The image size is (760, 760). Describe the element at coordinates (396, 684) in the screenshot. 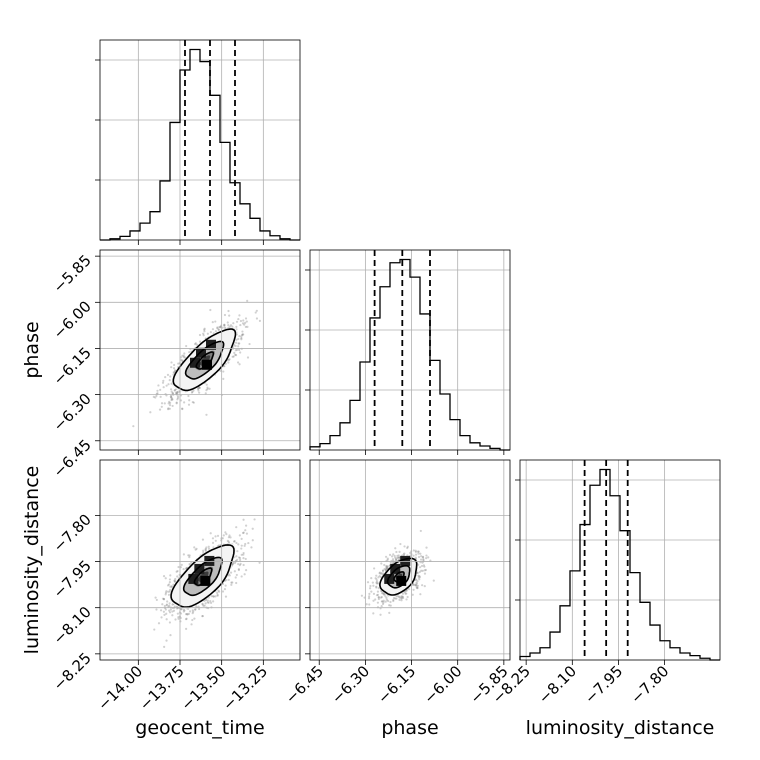

I see `x-tick-label: −6.15` at that location.